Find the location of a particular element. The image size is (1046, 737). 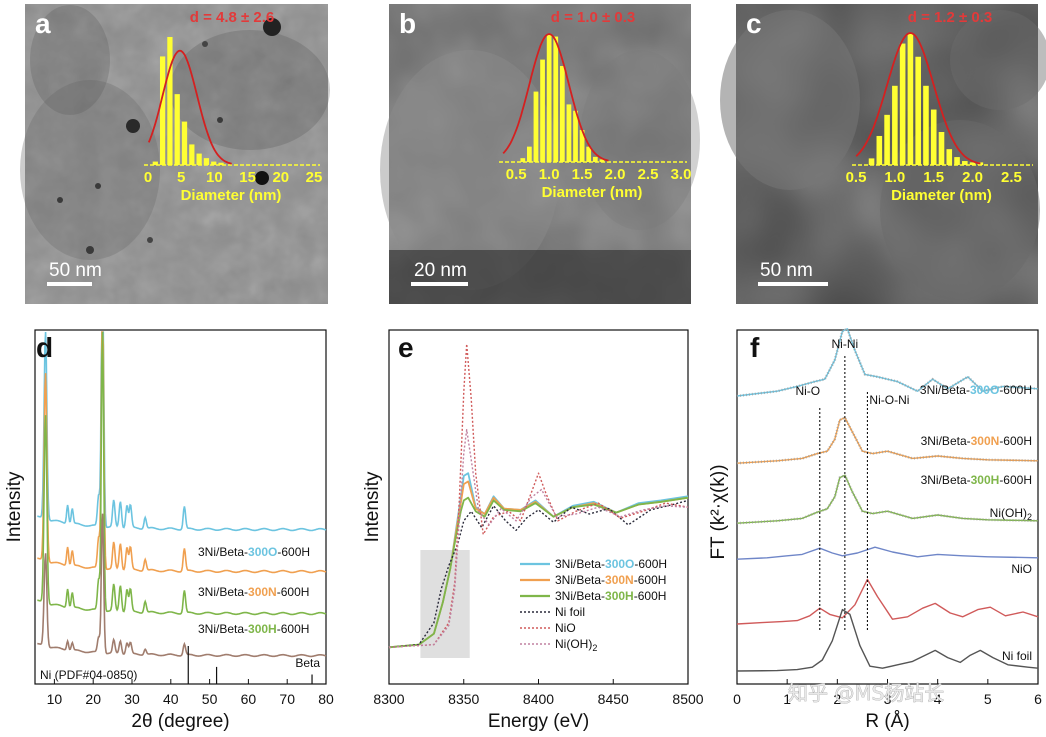

zoom-region-box is located at coordinates (445, 604).